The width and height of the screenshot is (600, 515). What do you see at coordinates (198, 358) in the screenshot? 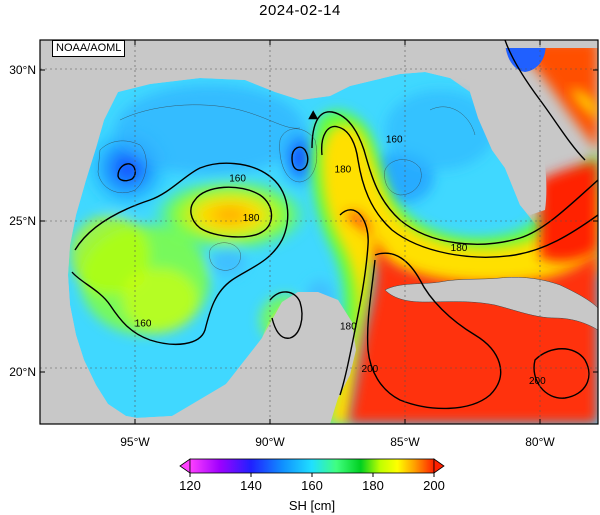
I see `yucatan-land` at bounding box center [198, 358].